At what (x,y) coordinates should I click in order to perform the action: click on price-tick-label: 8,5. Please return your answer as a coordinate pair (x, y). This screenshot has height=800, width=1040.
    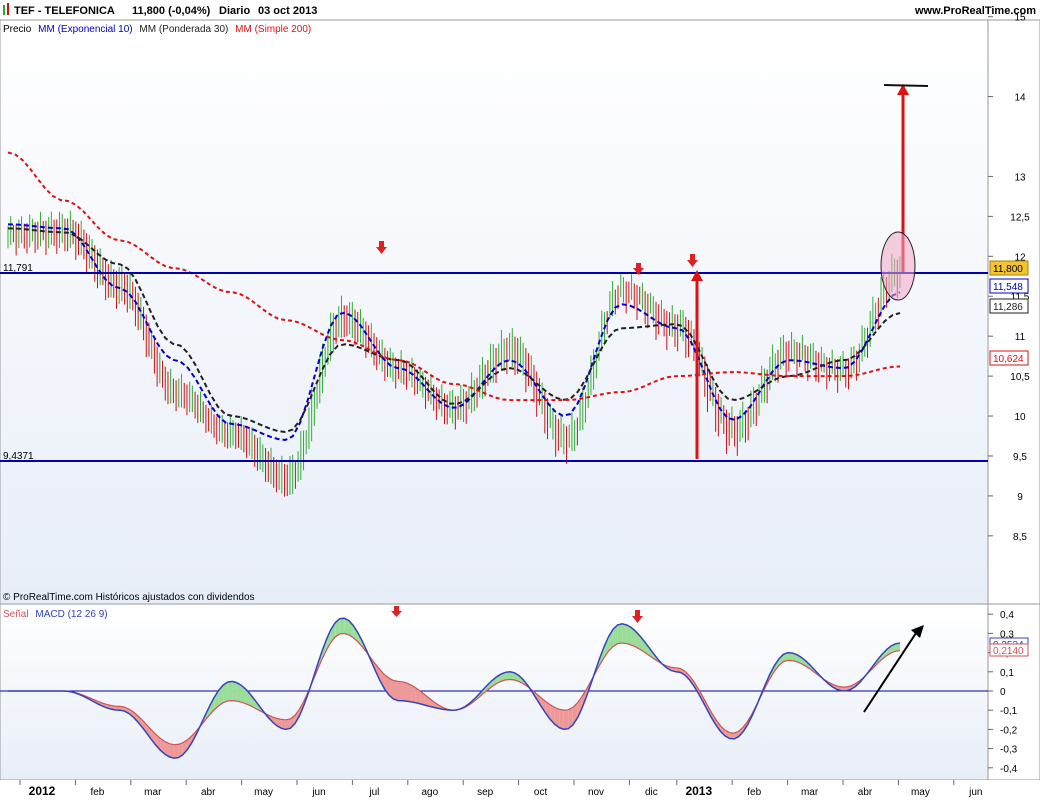
    Looking at the image, I should click on (1020, 537).